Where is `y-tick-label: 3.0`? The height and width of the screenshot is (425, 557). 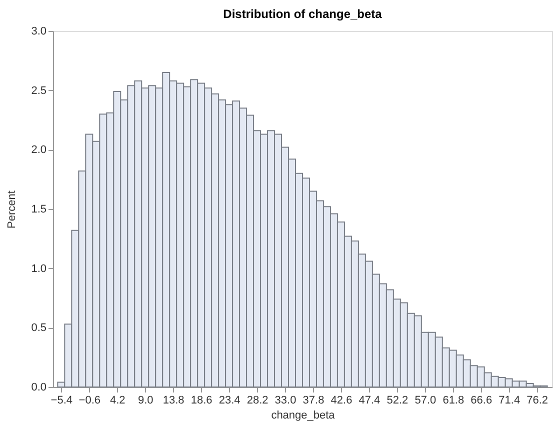
y-tick-label: 3.0 is located at coordinates (38, 32).